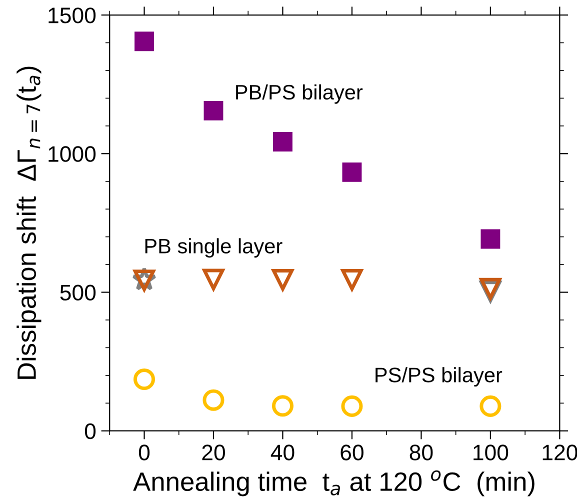 The image size is (577, 501). I want to click on y-tick-label: 1000, so click(72, 154).